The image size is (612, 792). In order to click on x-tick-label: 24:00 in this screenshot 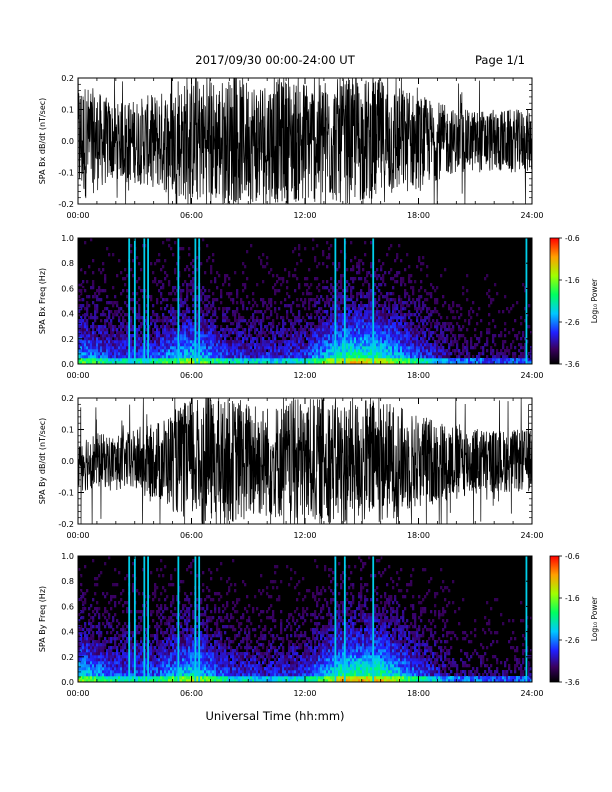, I will do `click(531, 215)`.